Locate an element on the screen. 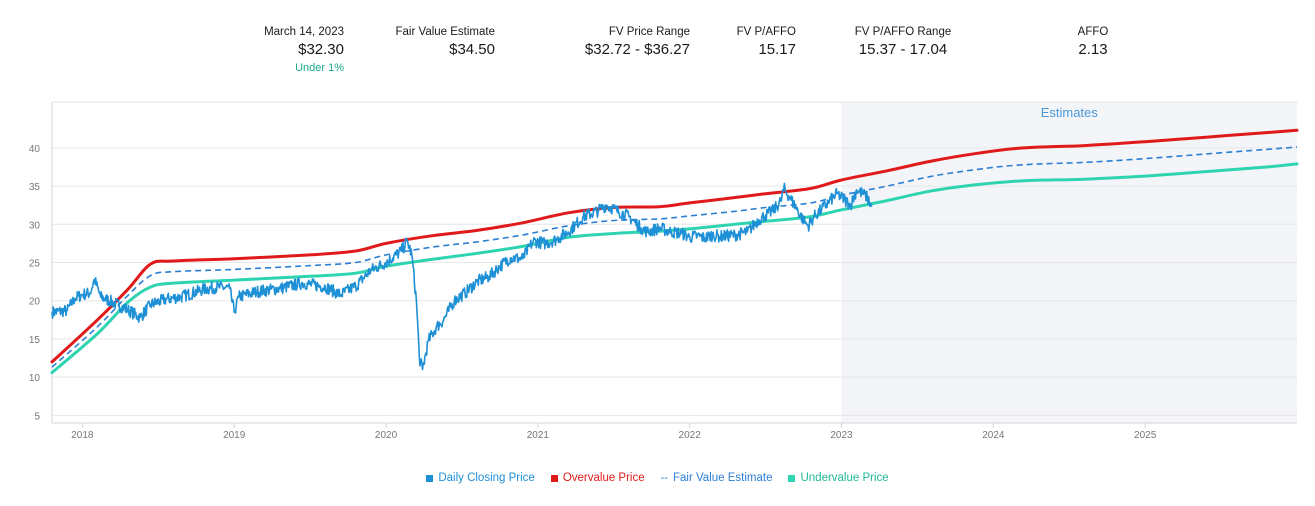 The width and height of the screenshot is (1315, 506). pffo-value: 15.17 is located at coordinates (777, 49).